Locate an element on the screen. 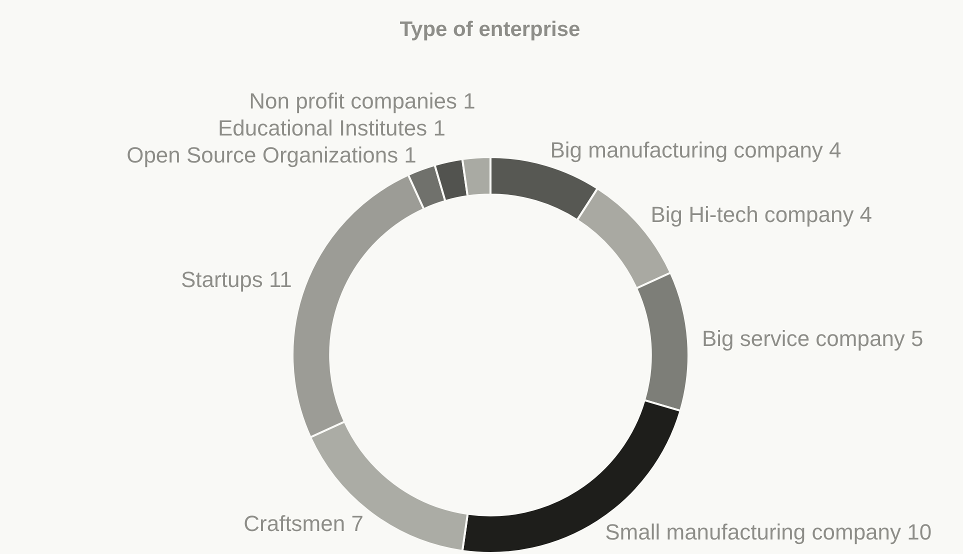 The image size is (963, 554). slice-label: Small manufacturing company is located at coordinates (756, 531).